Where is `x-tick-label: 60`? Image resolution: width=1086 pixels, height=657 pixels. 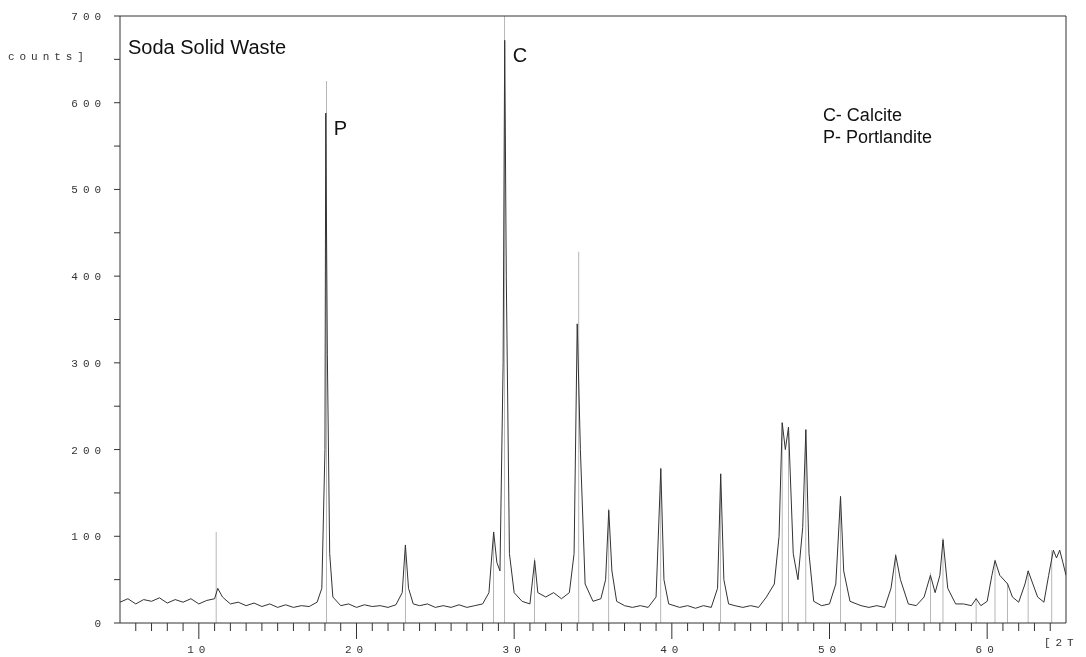
x-tick-label: 60 is located at coordinates (987, 650).